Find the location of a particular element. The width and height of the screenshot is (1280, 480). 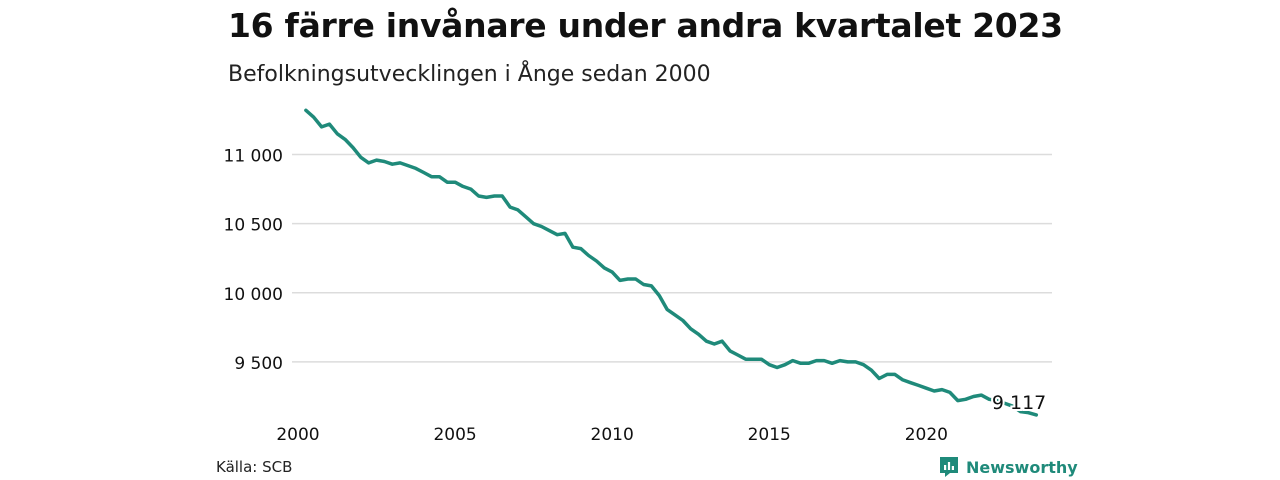

x-tick-label: 2000 is located at coordinates (297, 435).